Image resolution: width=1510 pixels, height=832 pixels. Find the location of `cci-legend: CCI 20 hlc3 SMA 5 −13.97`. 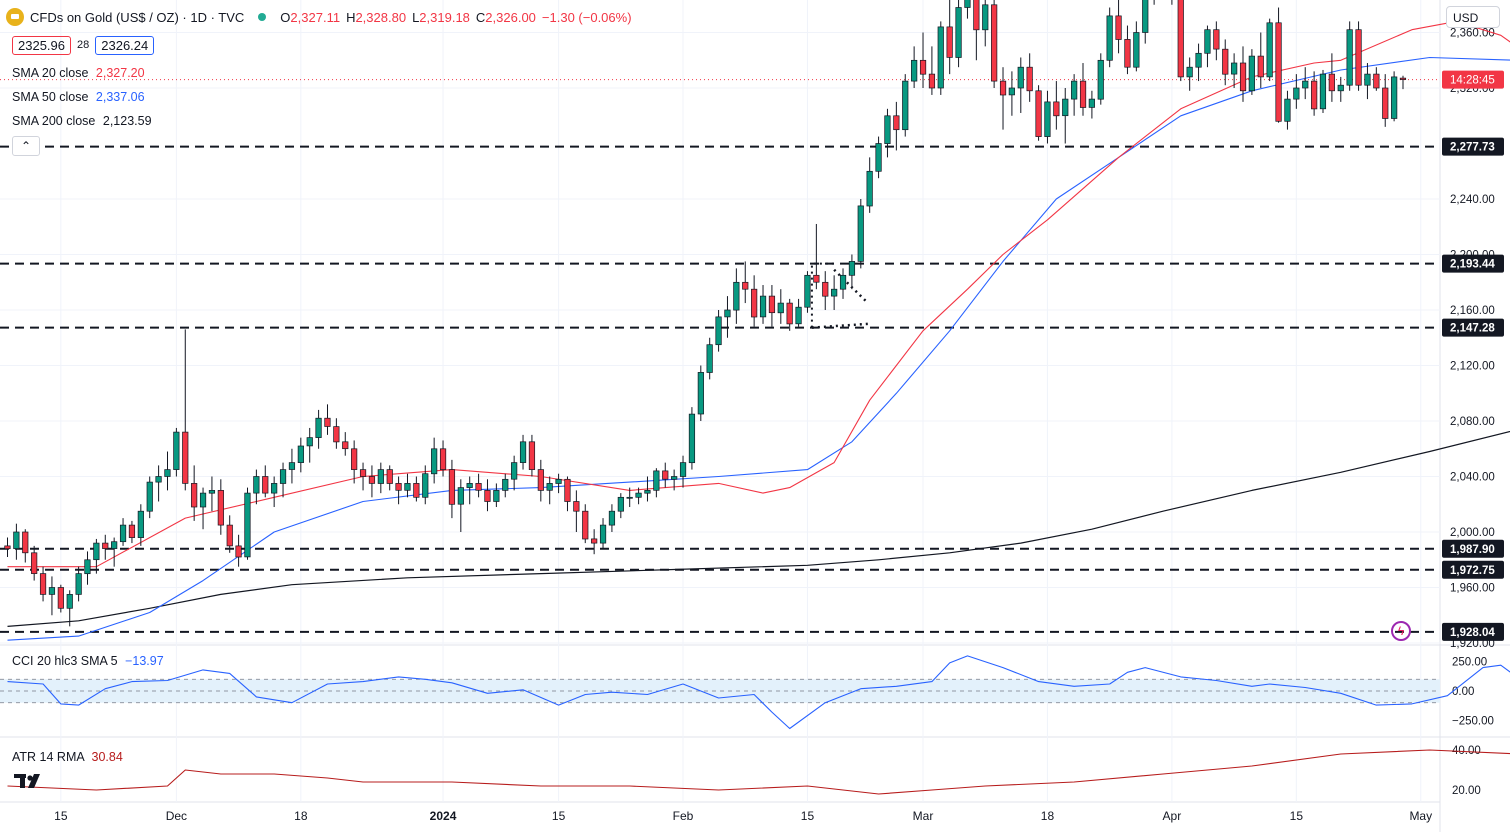

cci-legend: CCI 20 hlc3 SMA 5 −13.97 is located at coordinates (88, 661).